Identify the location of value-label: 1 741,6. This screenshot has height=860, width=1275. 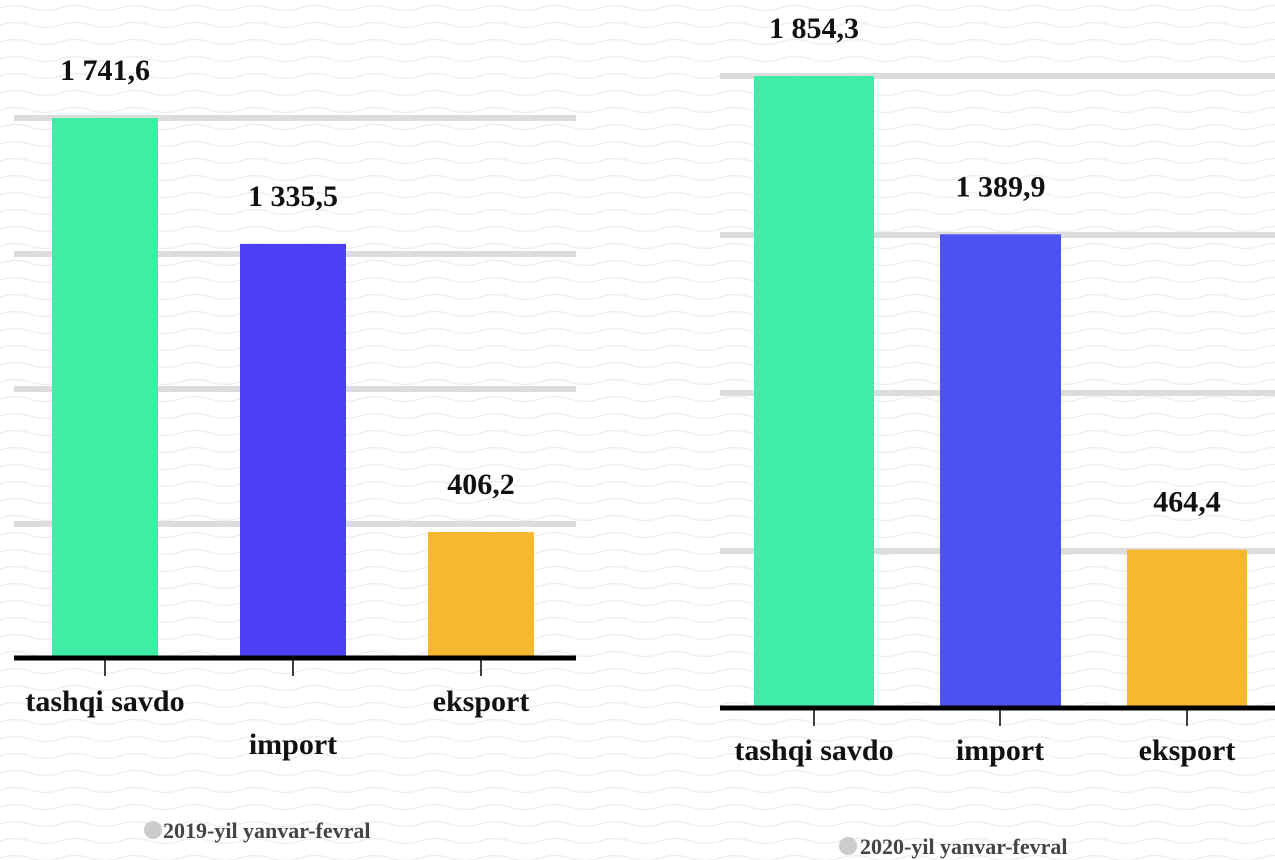
(105, 70).